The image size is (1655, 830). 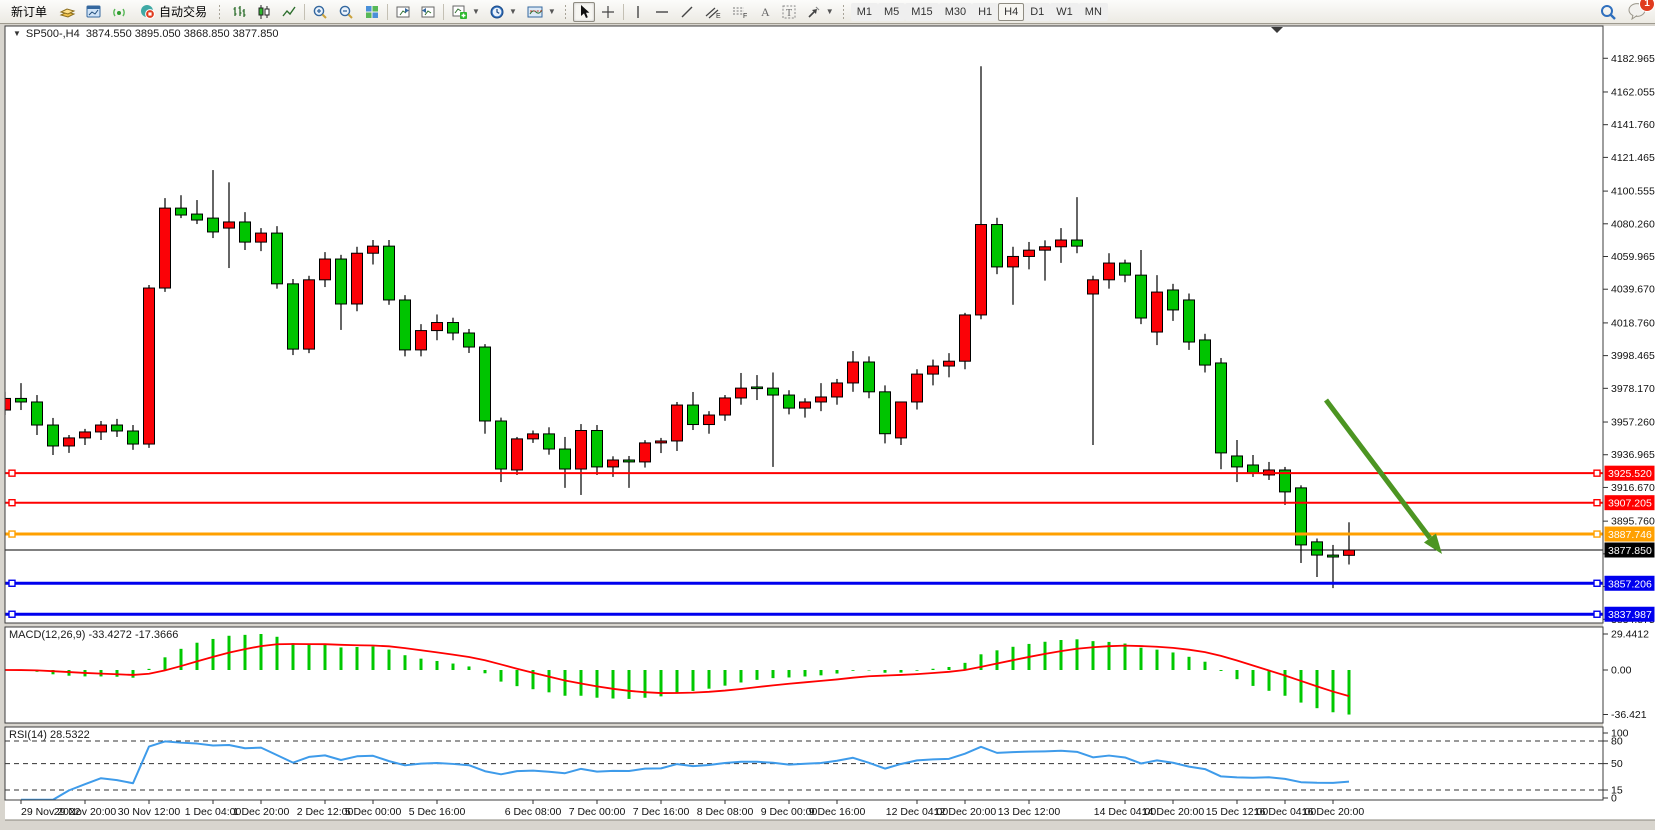 I want to click on label-tool-button: T, so click(x=789, y=12).